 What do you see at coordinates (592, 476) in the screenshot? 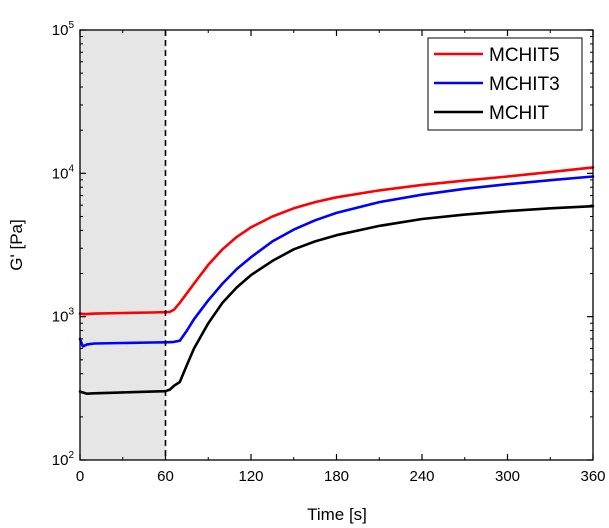
I see `x-tick-label: 360` at bounding box center [592, 476].